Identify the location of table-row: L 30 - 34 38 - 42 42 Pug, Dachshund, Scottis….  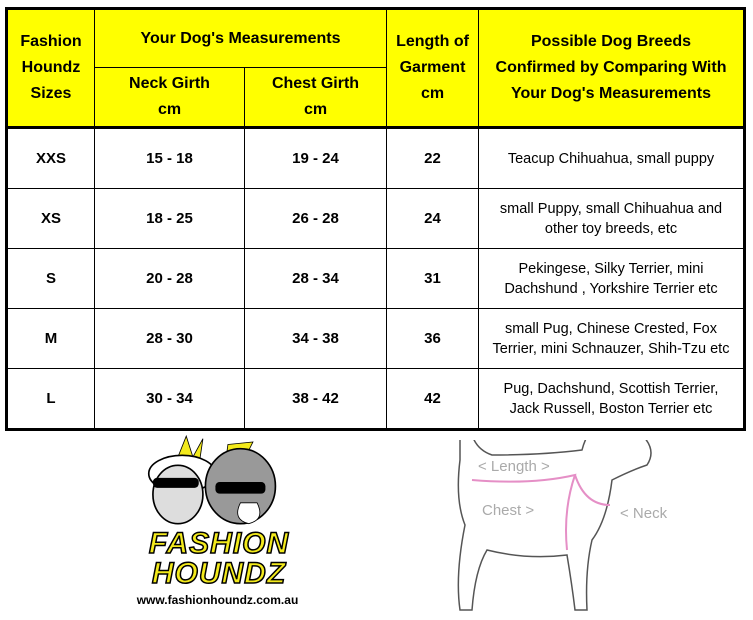
(375, 399).